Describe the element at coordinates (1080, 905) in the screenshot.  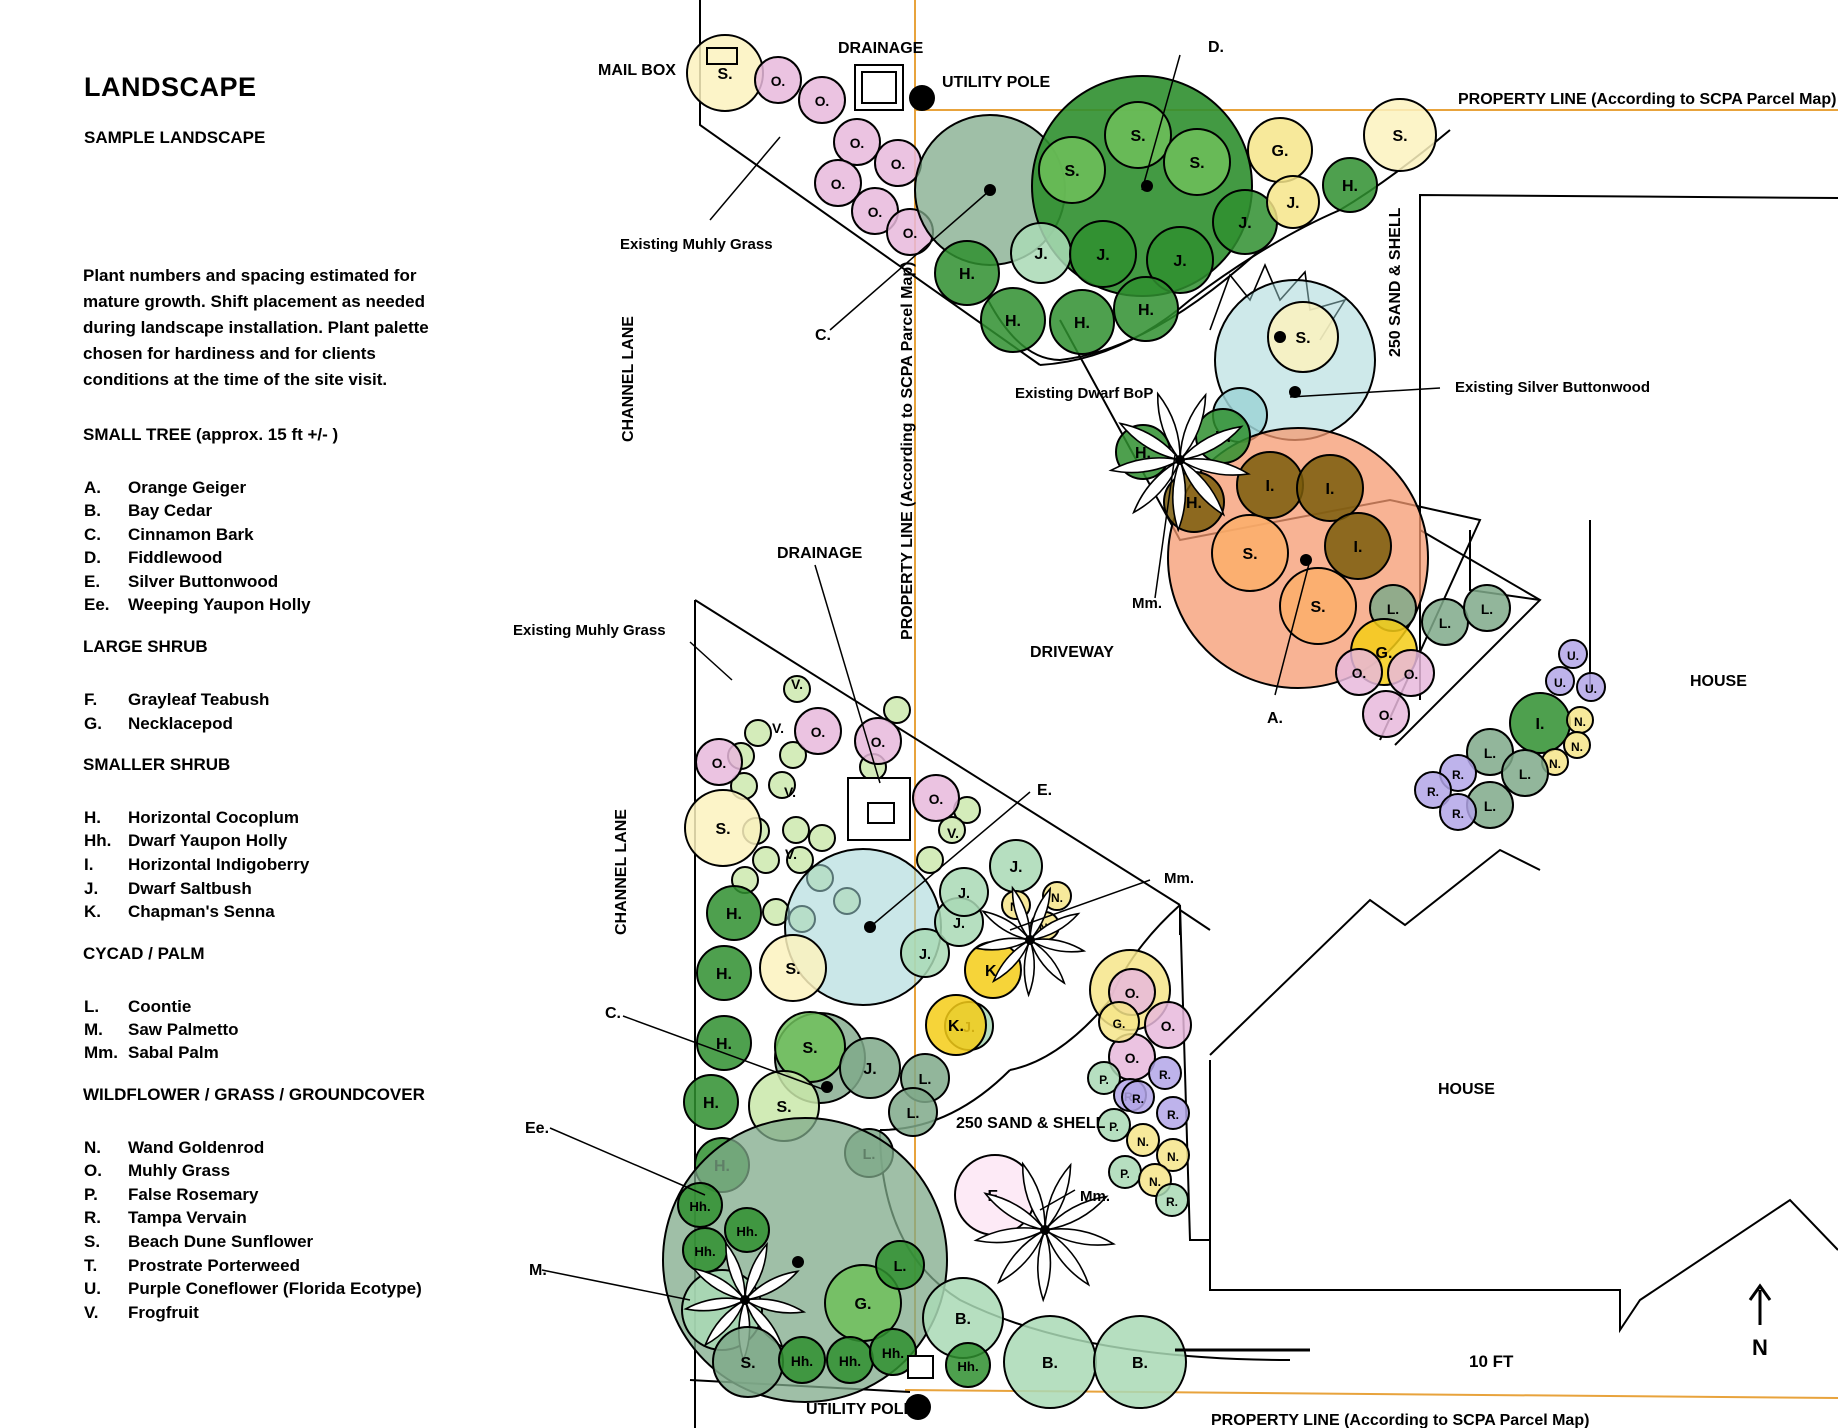
I see `leader-mm2` at that location.